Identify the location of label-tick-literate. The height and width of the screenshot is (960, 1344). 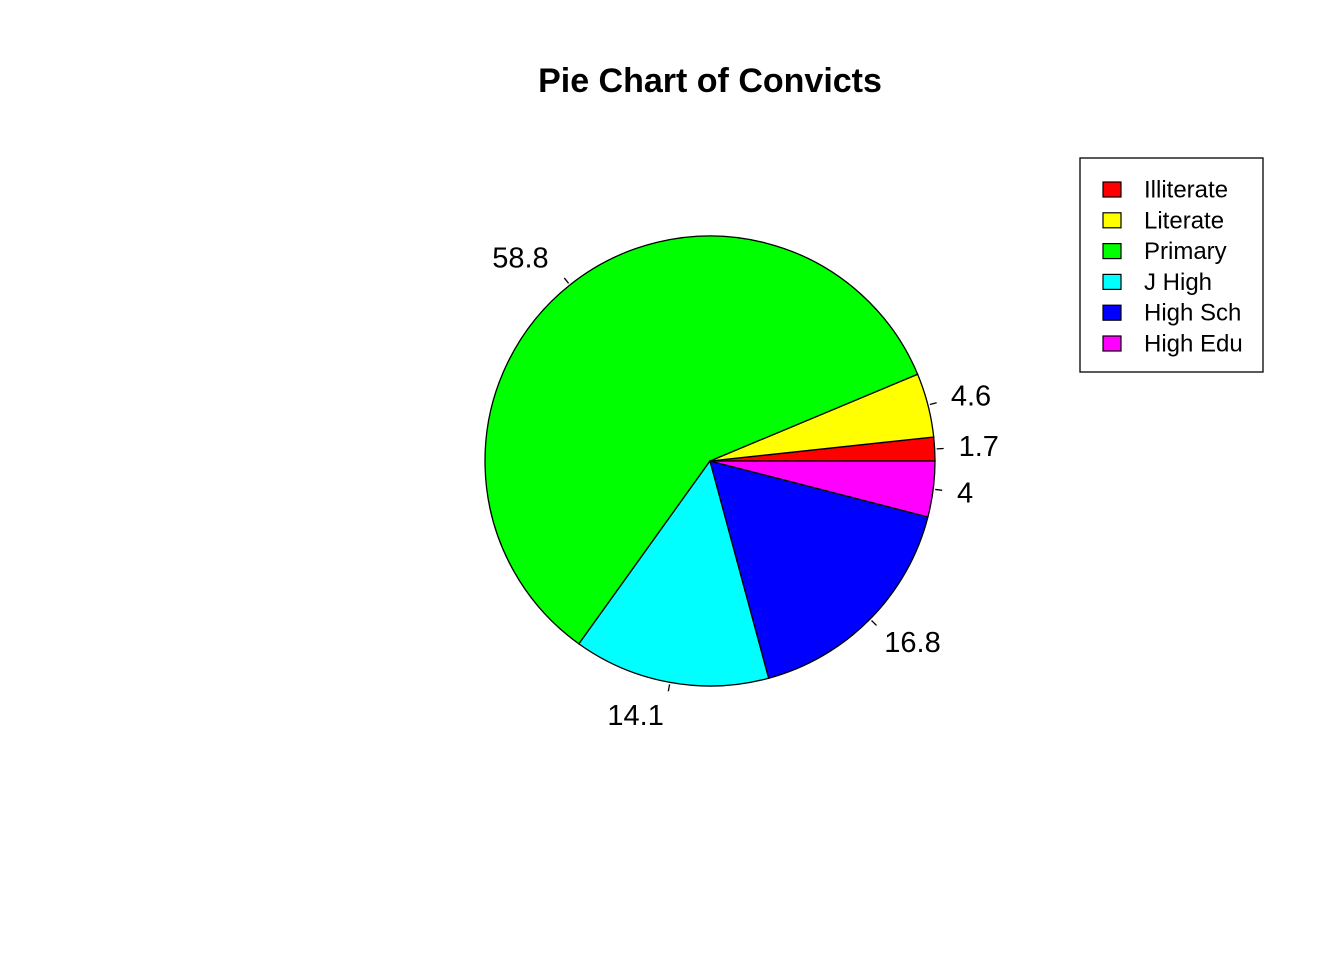
(933, 404).